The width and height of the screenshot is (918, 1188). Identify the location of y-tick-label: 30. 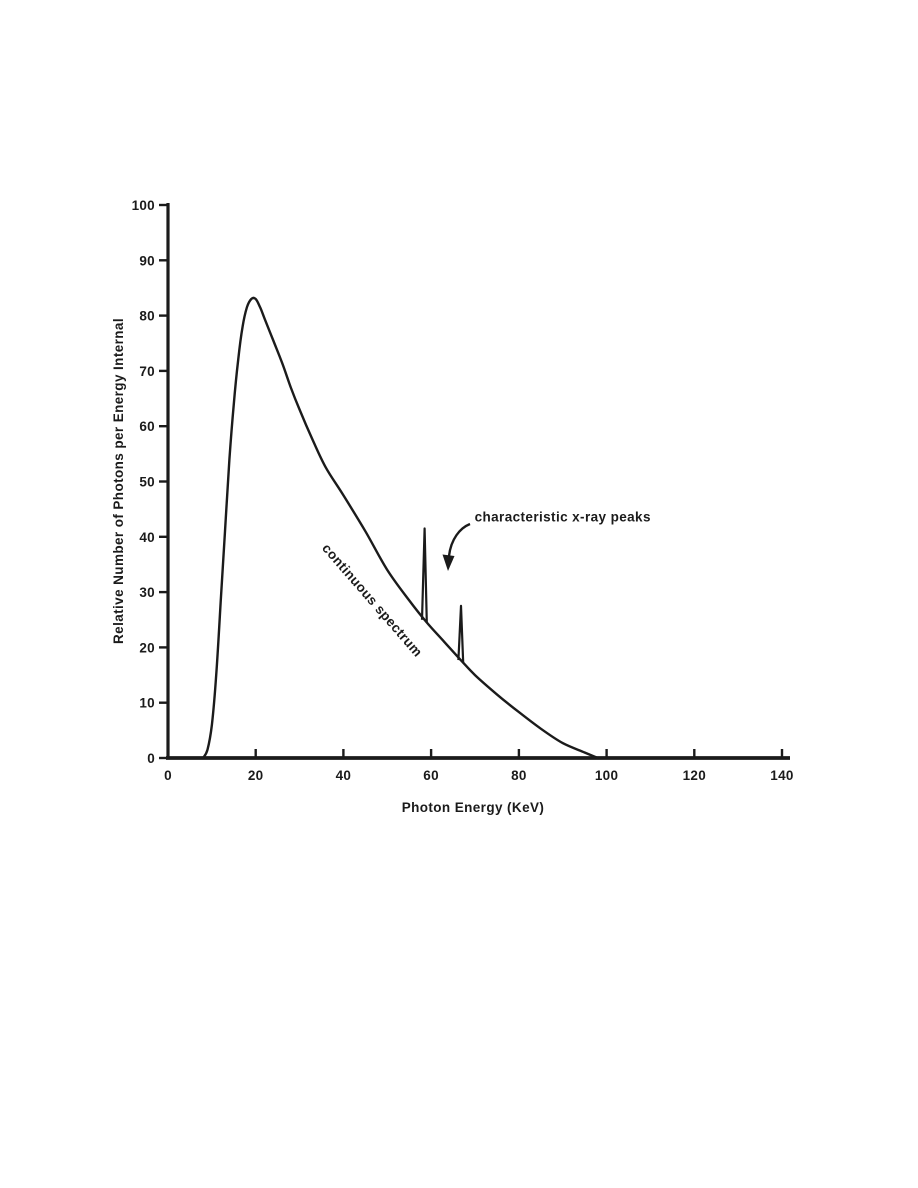
(147, 592).